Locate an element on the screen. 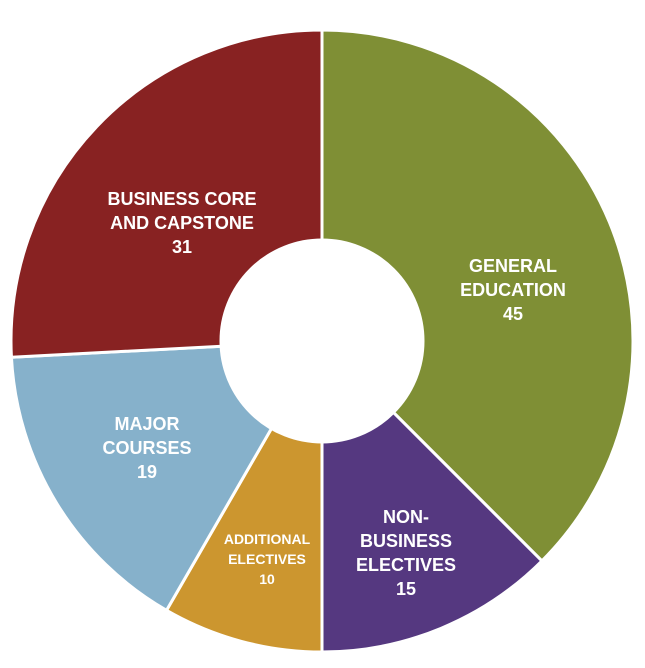 This screenshot has width=645, height=668. slice-label-major-courses: MAJOR COURSES 19 is located at coordinates (146, 448).